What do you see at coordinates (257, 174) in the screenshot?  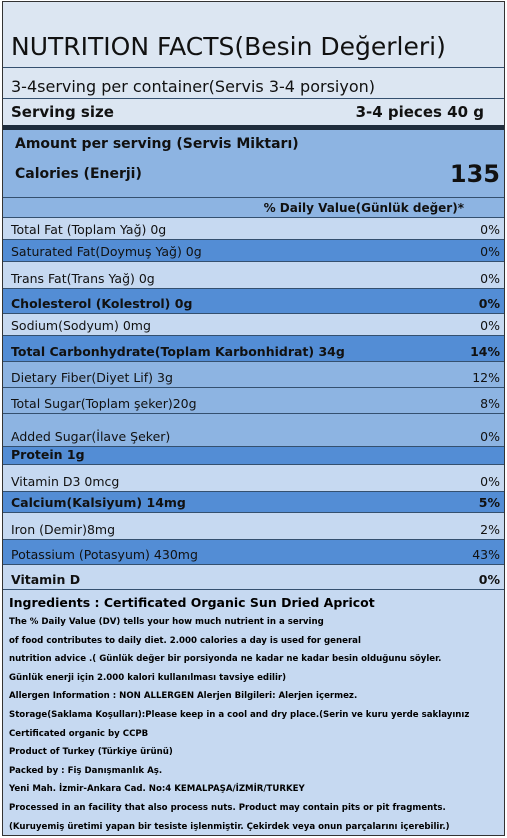 I see `calories-line: Calories (Enerji) 135` at bounding box center [257, 174].